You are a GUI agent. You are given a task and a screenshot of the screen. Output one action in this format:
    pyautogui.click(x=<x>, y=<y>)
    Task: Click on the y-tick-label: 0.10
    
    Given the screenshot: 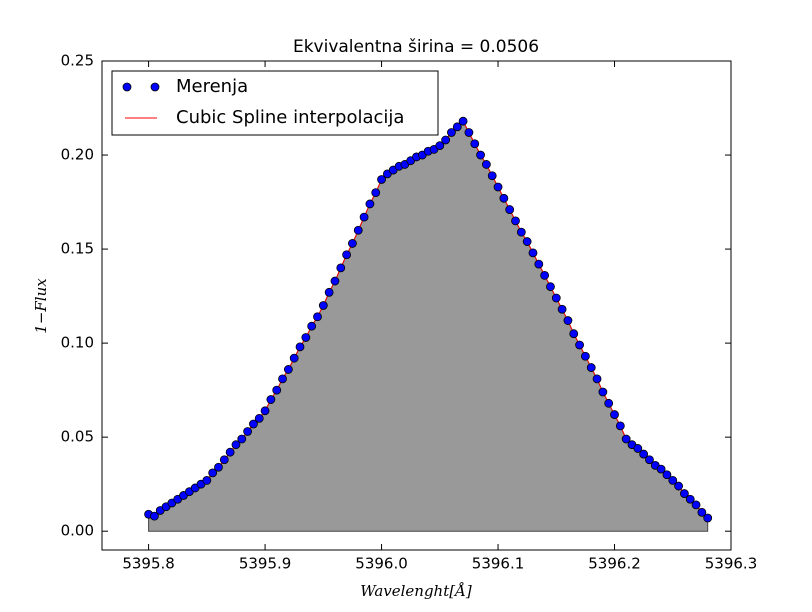 What is the action you would take?
    pyautogui.click(x=77, y=343)
    